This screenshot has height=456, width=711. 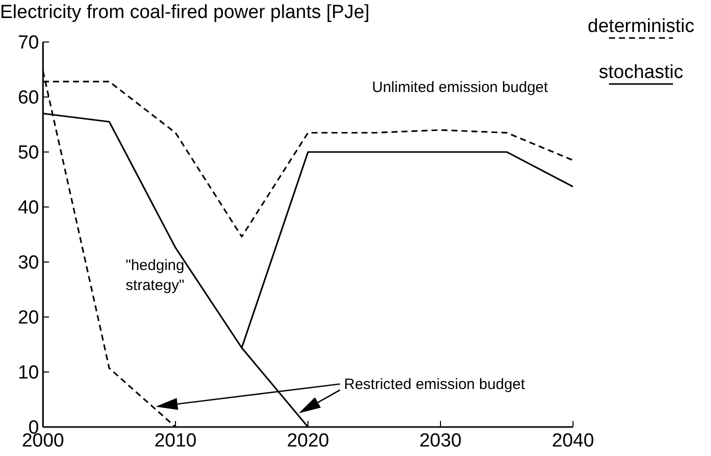 I want to click on chart-title: Electricity from coal-fired power plants [PJe], so click(x=185, y=13).